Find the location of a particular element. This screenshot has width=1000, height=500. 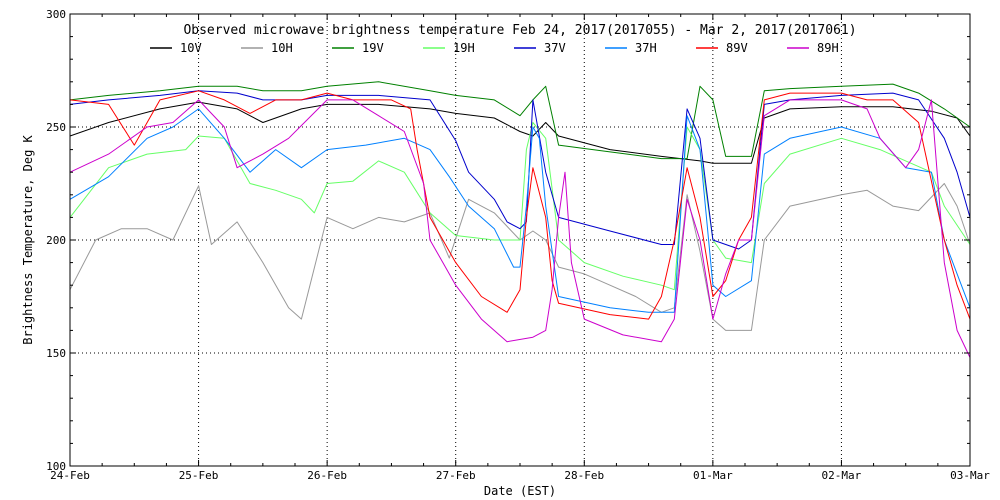

x-tick-label: 26-Feb is located at coordinates (327, 475).